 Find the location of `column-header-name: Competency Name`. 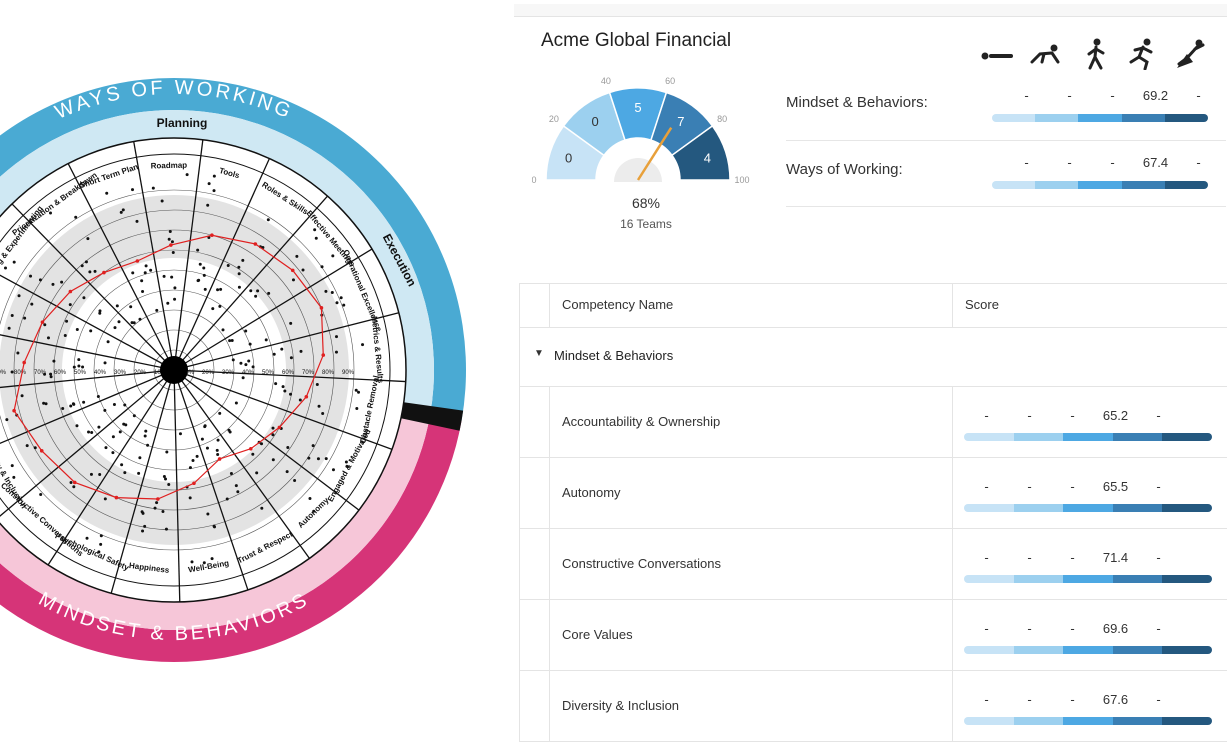

column-header-name: Competency Name is located at coordinates (618, 304).